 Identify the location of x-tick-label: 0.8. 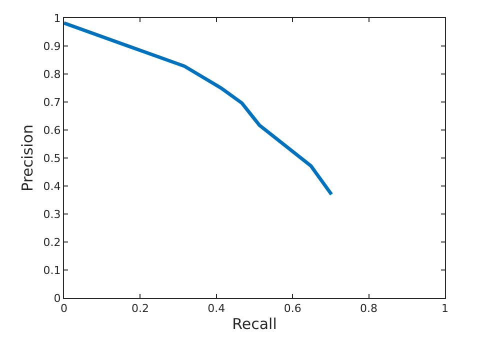
(369, 309).